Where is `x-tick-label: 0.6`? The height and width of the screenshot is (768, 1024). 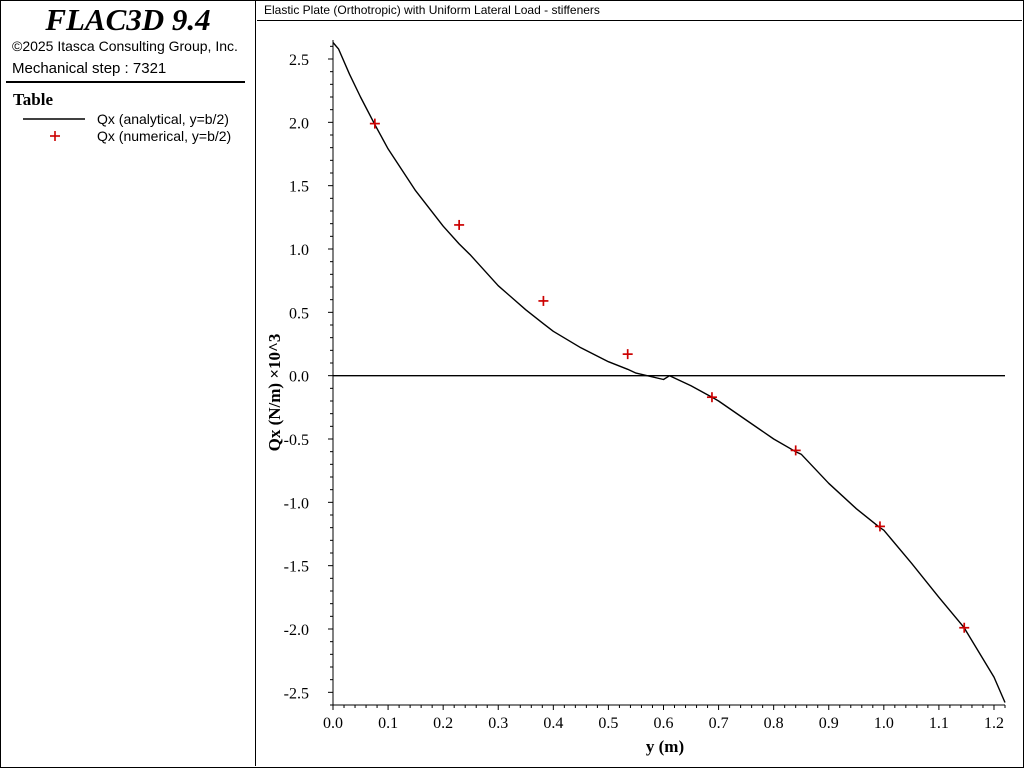 x-tick-label: 0.6 is located at coordinates (663, 723).